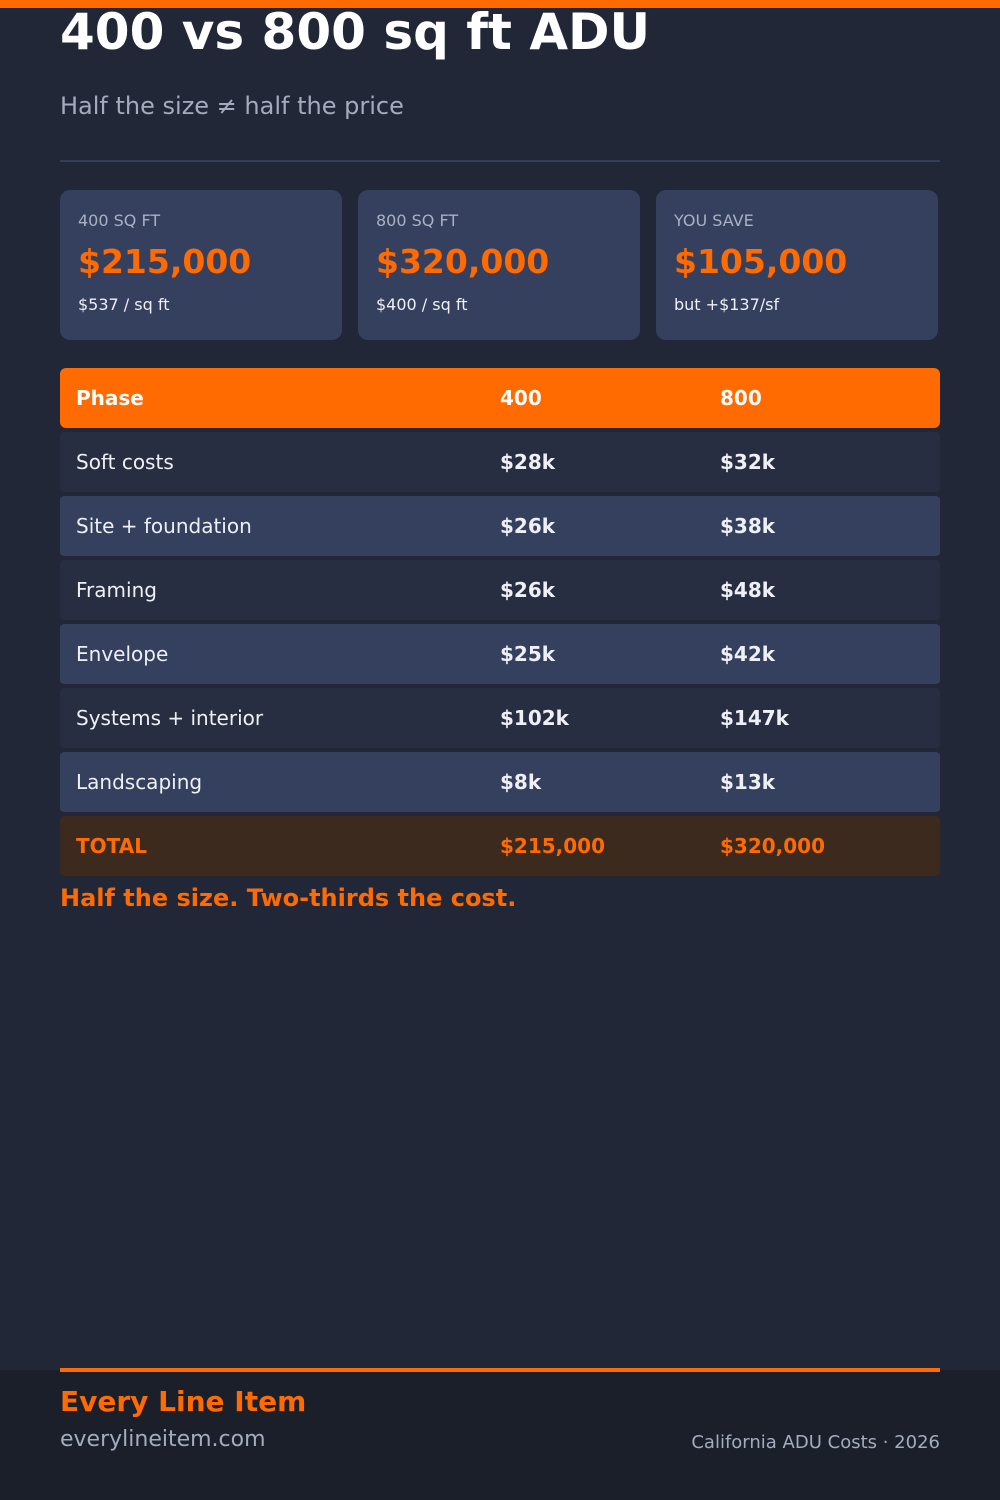 The height and width of the screenshot is (1500, 1000). Describe the element at coordinates (119, 220) in the screenshot. I see `card-label: 400 SQ FT` at that location.